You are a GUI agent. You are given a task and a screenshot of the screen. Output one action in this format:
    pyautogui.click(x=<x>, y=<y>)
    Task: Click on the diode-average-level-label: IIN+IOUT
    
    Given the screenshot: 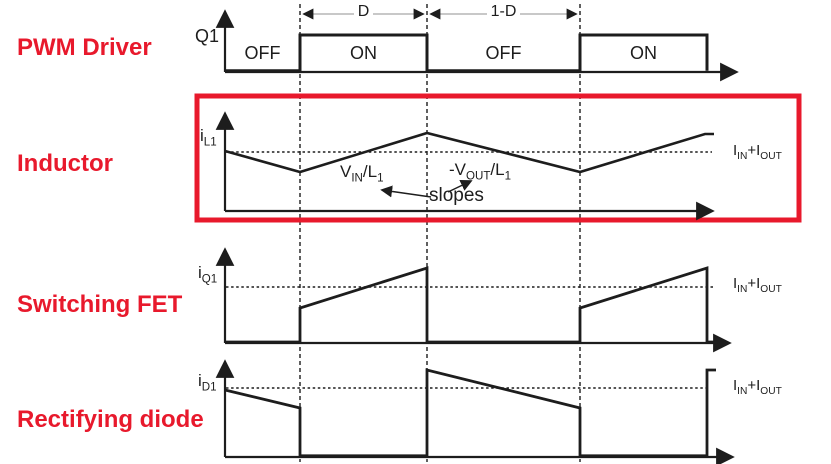 What is the action you would take?
    pyautogui.click(x=757, y=387)
    